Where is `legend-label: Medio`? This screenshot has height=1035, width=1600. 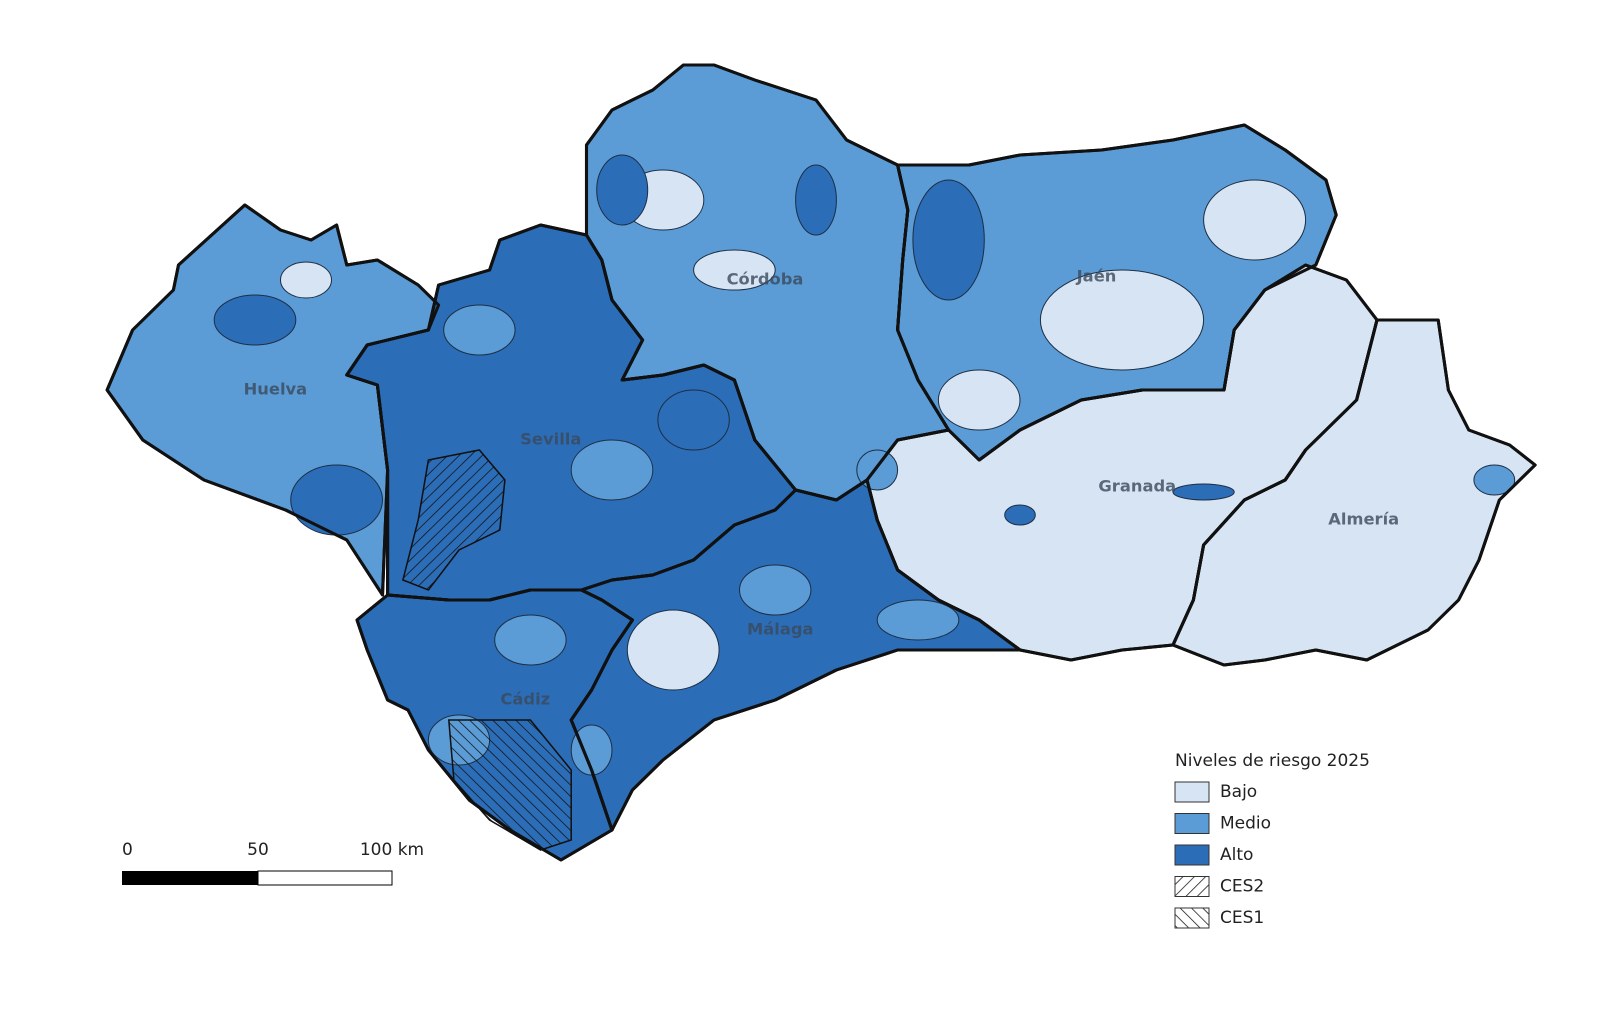
legend-label: Medio is located at coordinates (1245, 824).